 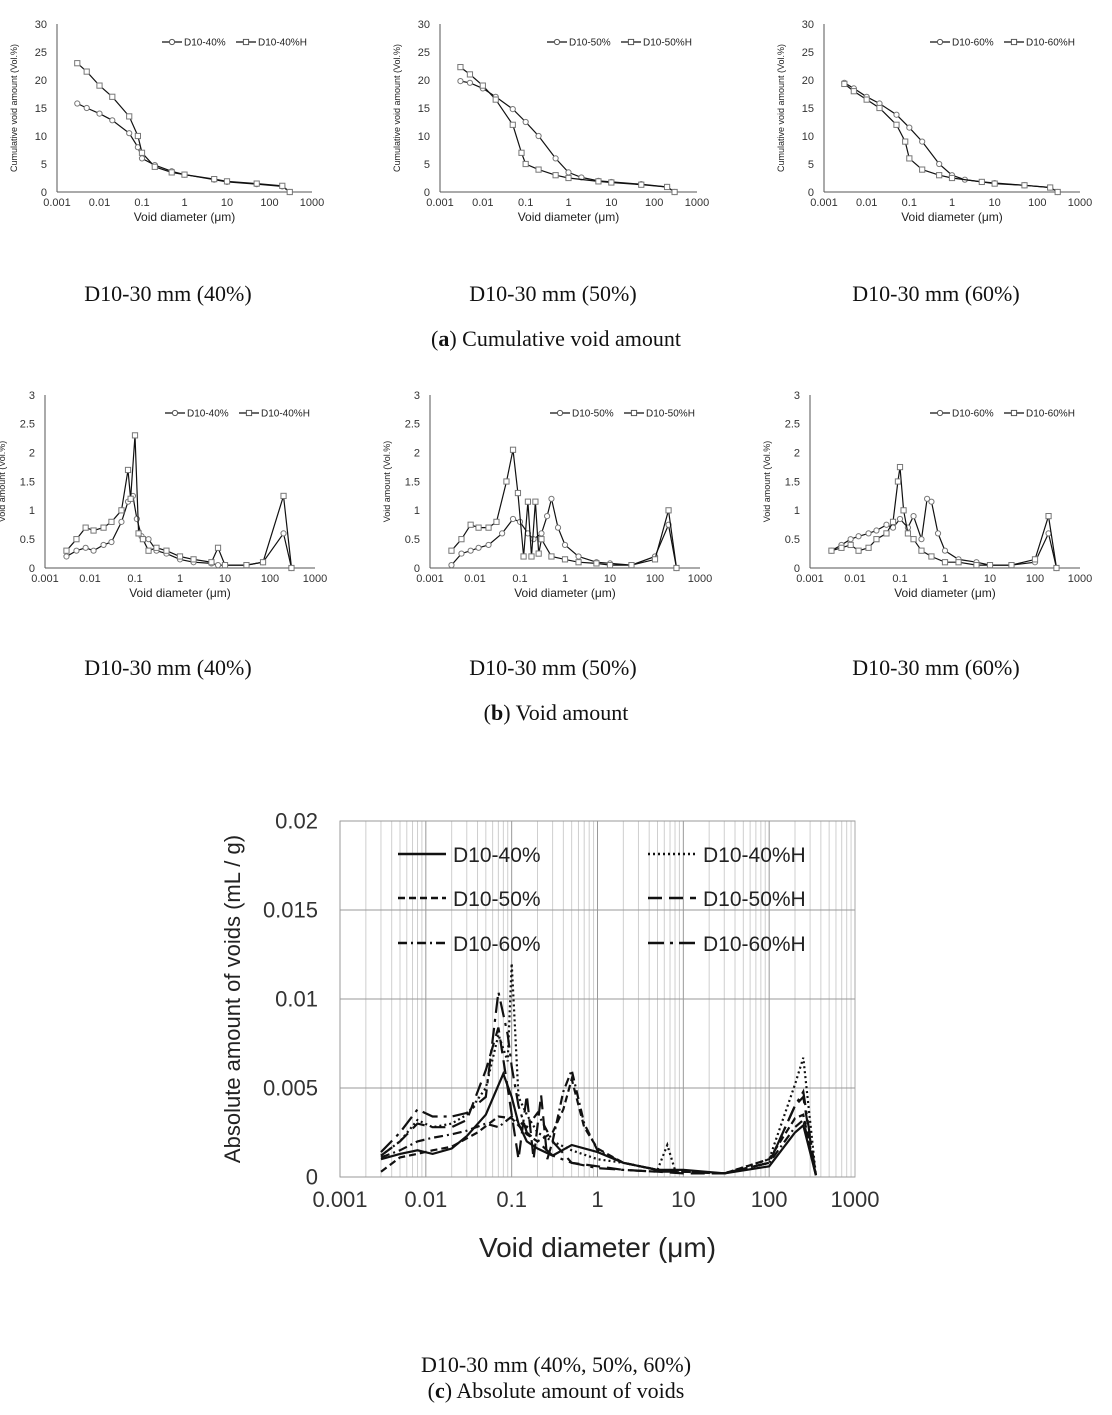 I want to click on subcaption-a2: D10-30 mm (50%), so click(x=553, y=293).